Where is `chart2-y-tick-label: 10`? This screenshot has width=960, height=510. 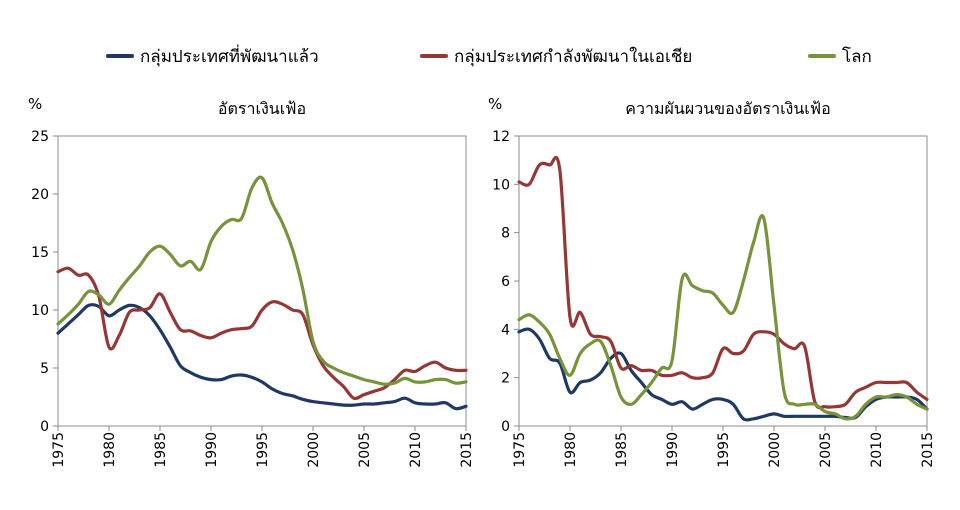
chart2-y-tick-label: 10 is located at coordinates (501, 185).